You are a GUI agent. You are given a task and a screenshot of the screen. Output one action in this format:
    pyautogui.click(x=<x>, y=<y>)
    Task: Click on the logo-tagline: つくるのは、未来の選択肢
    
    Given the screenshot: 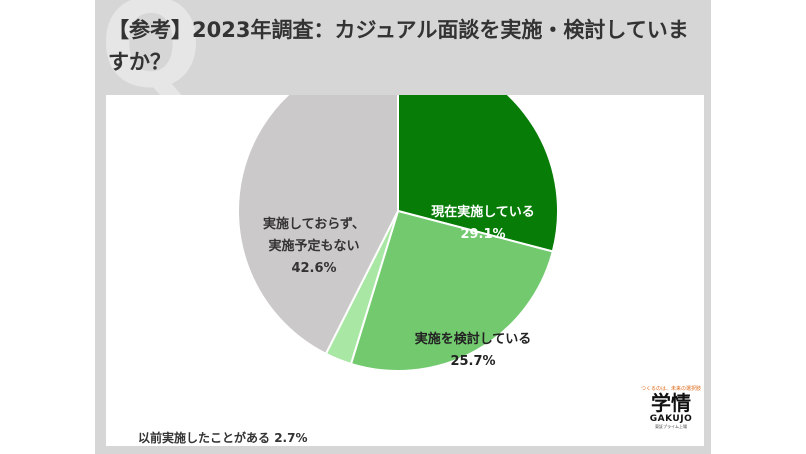 What is the action you would take?
    pyautogui.click(x=671, y=389)
    